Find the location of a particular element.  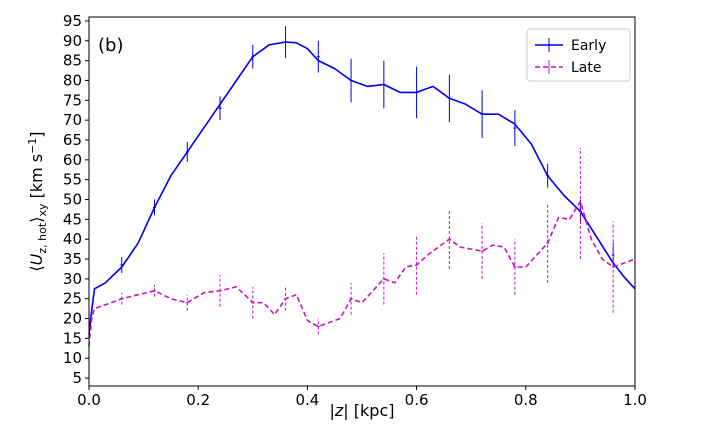

y-axis-label-end: ] is located at coordinates (36, 134).